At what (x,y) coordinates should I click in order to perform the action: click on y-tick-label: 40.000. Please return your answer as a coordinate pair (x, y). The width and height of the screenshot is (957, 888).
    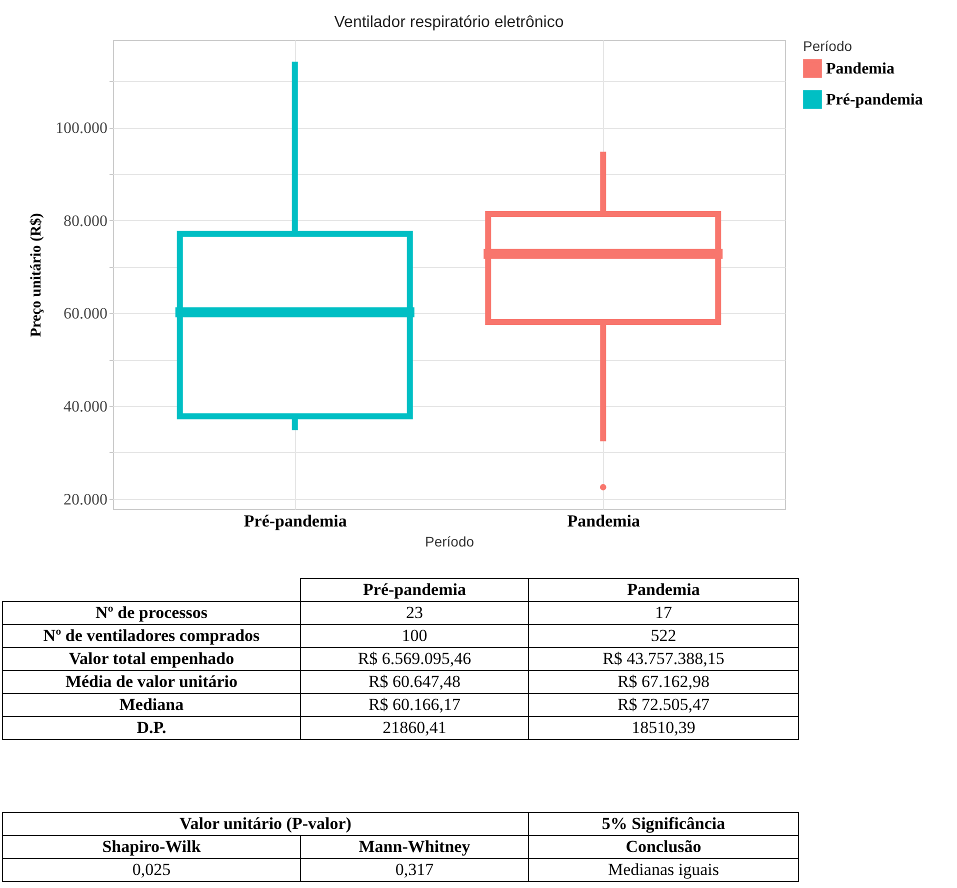
    Looking at the image, I should click on (86, 407).